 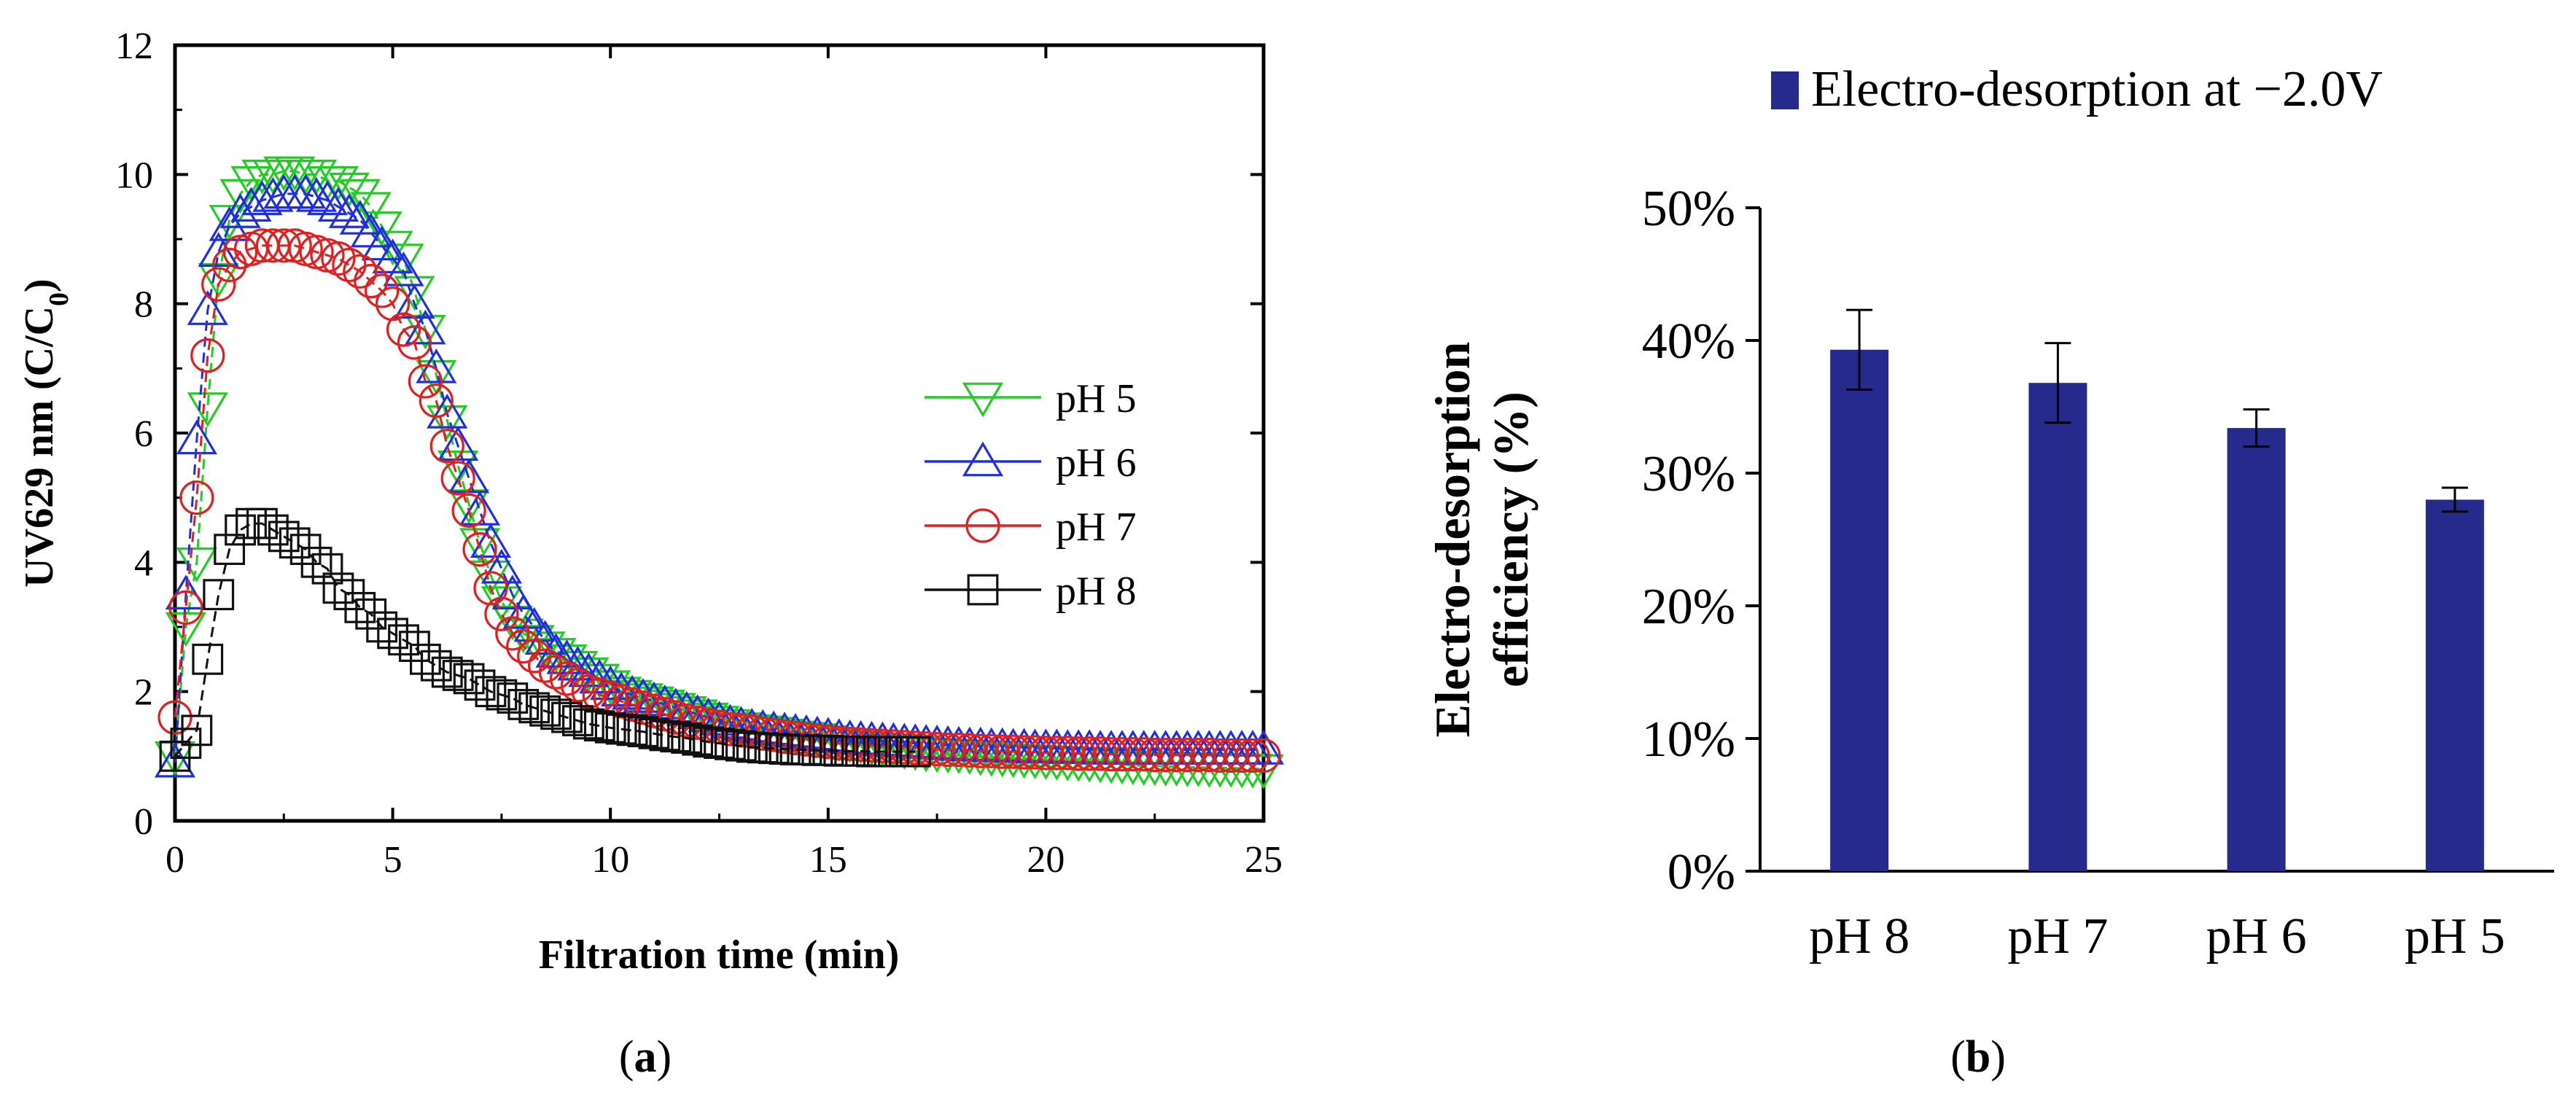 What do you see at coordinates (2077, 89) in the screenshot?
I see `legend-b: Electro-desorption at −2.0V` at bounding box center [2077, 89].